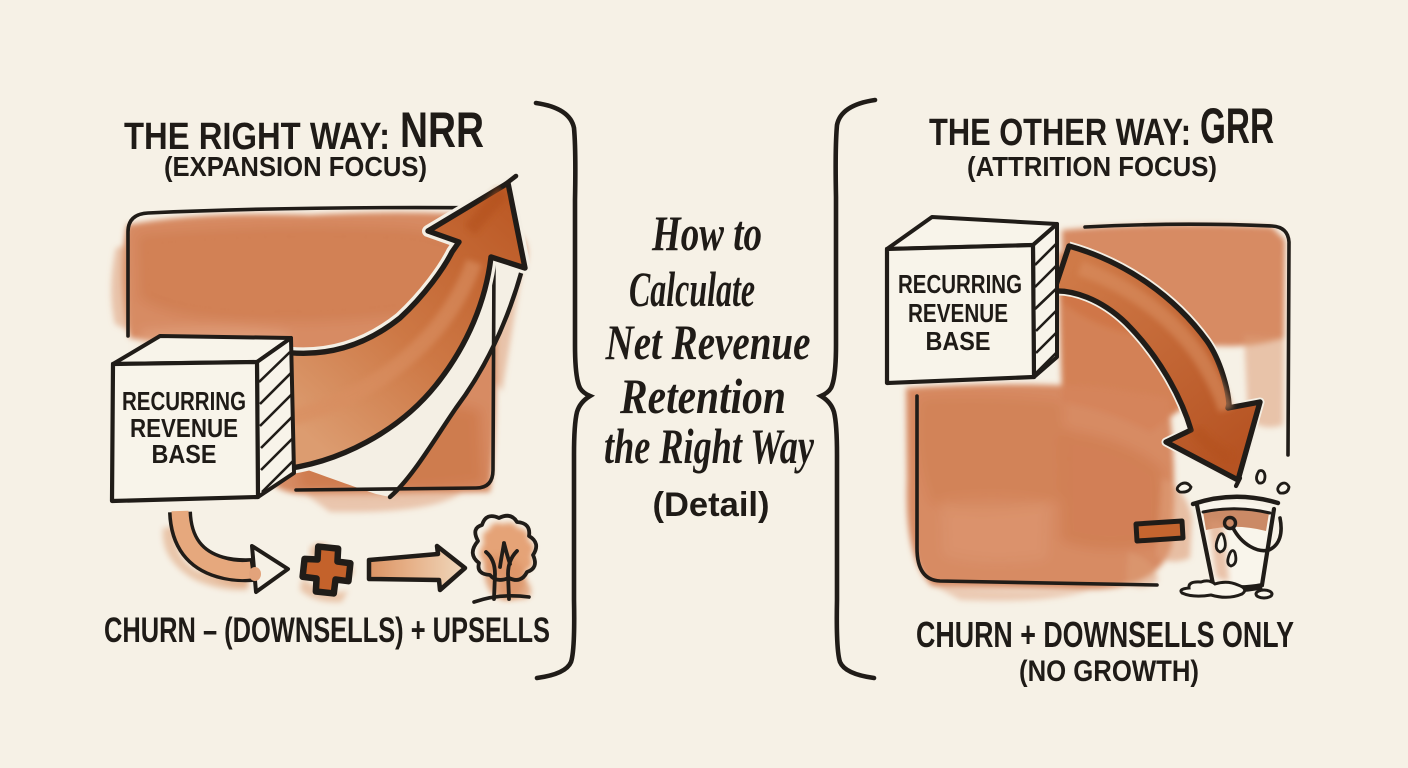 The image size is (1408, 768). Describe the element at coordinates (257, 137) in the screenshot. I see `svg-text: THE RIGHT WAY:` at that location.